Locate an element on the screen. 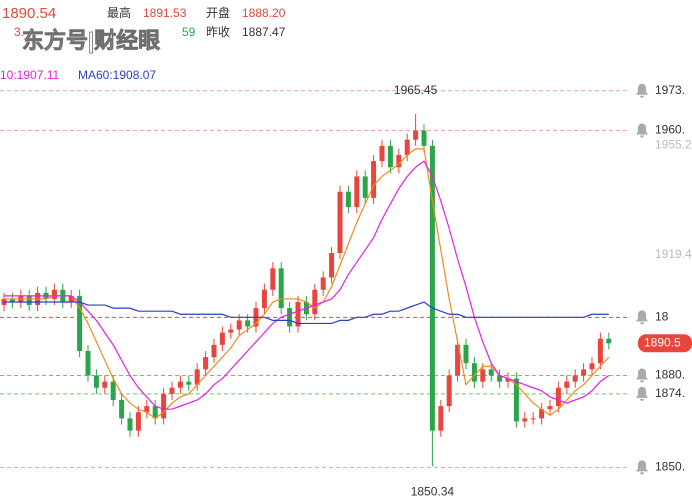  price-tag is located at coordinates (665, 343).